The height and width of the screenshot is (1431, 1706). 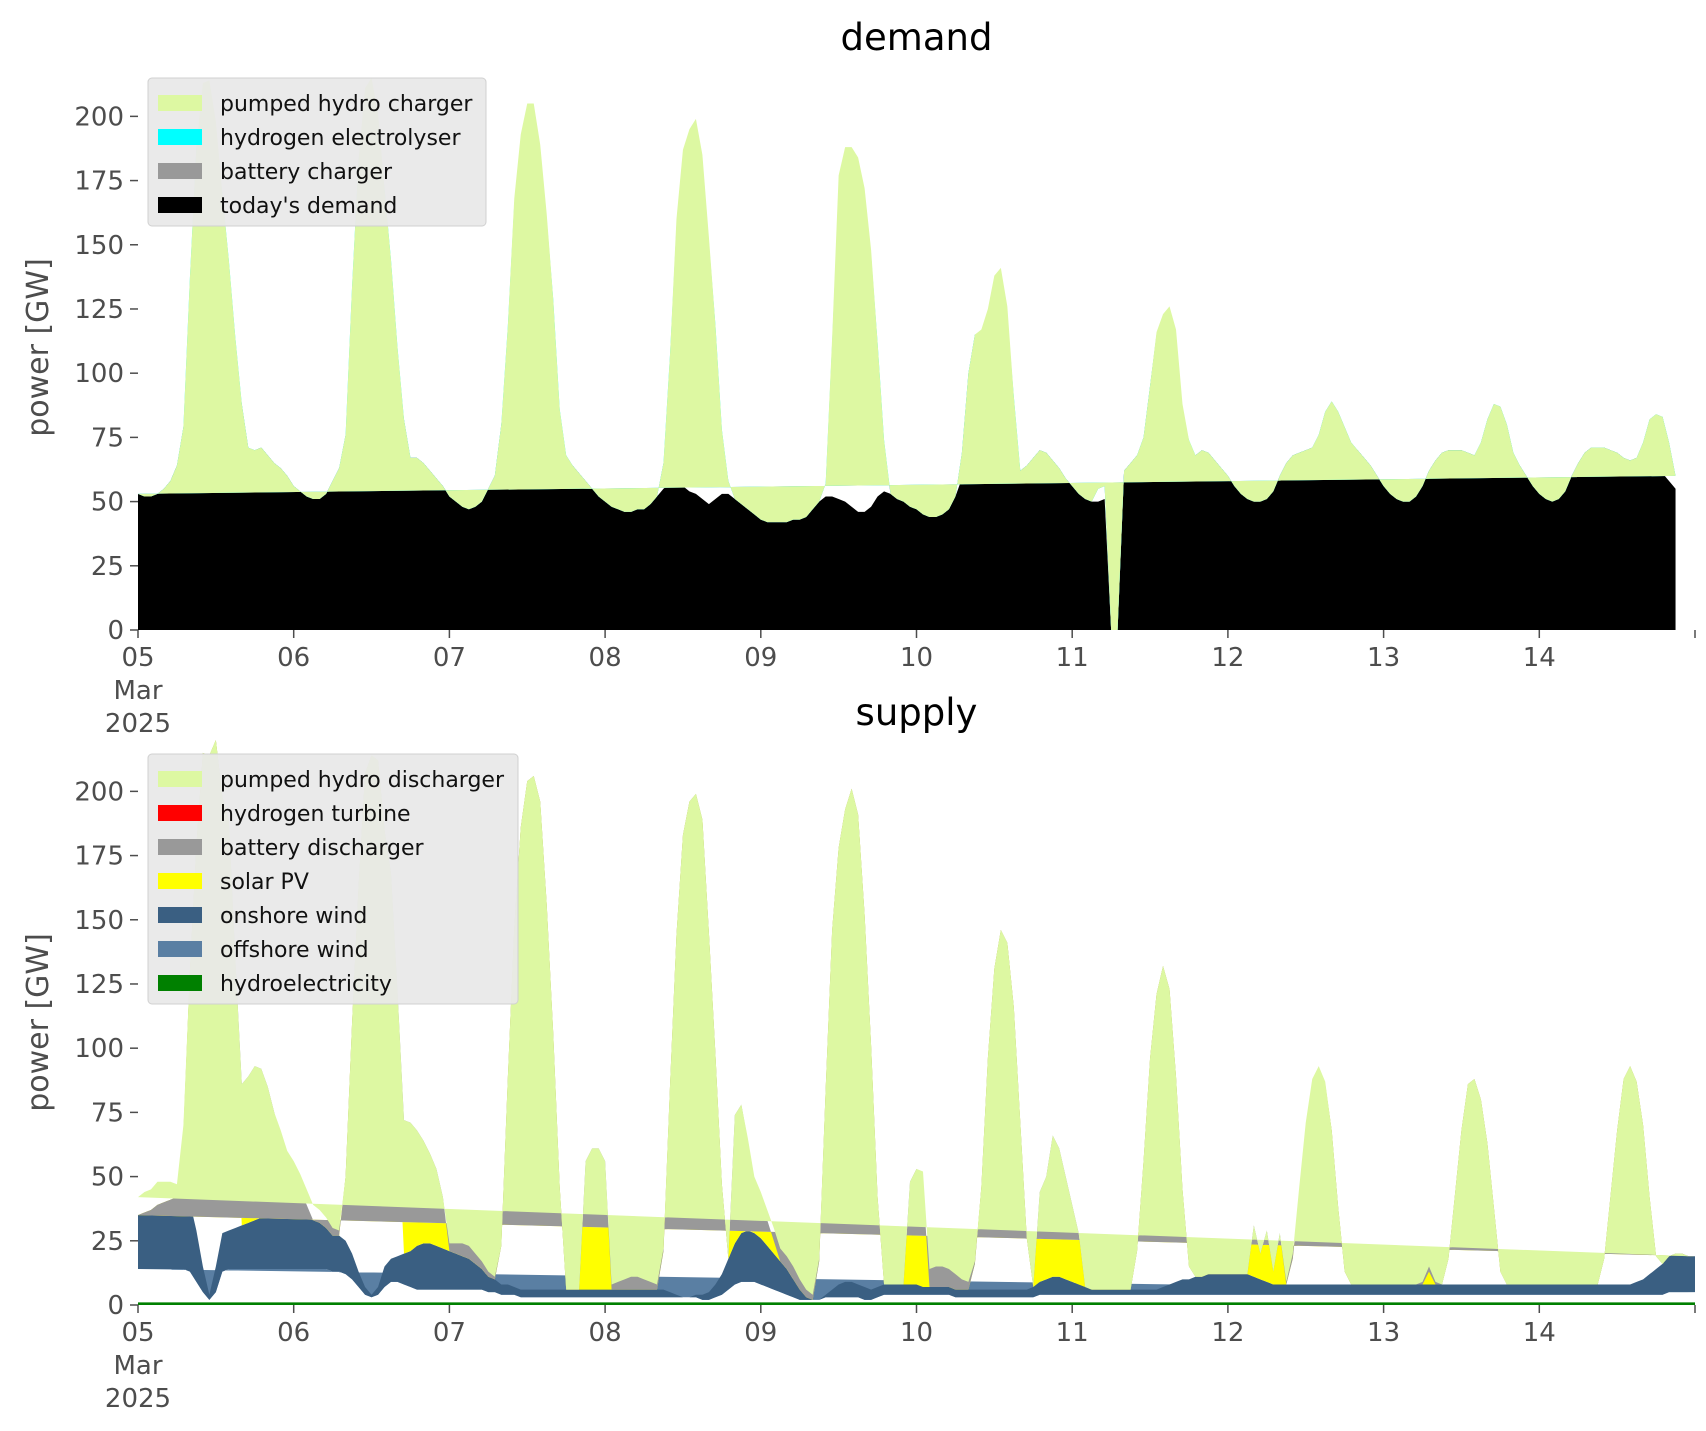 I want to click on legend-label-onshore-wind: onshore wind, so click(x=293, y=916).